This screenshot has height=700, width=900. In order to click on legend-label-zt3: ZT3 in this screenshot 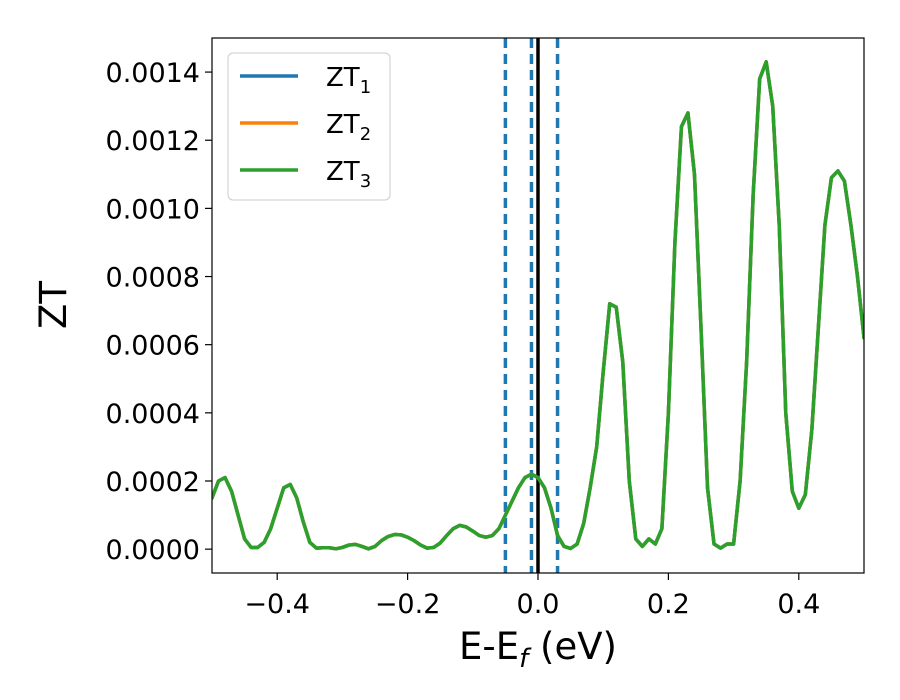, I will do `click(348, 174)`.